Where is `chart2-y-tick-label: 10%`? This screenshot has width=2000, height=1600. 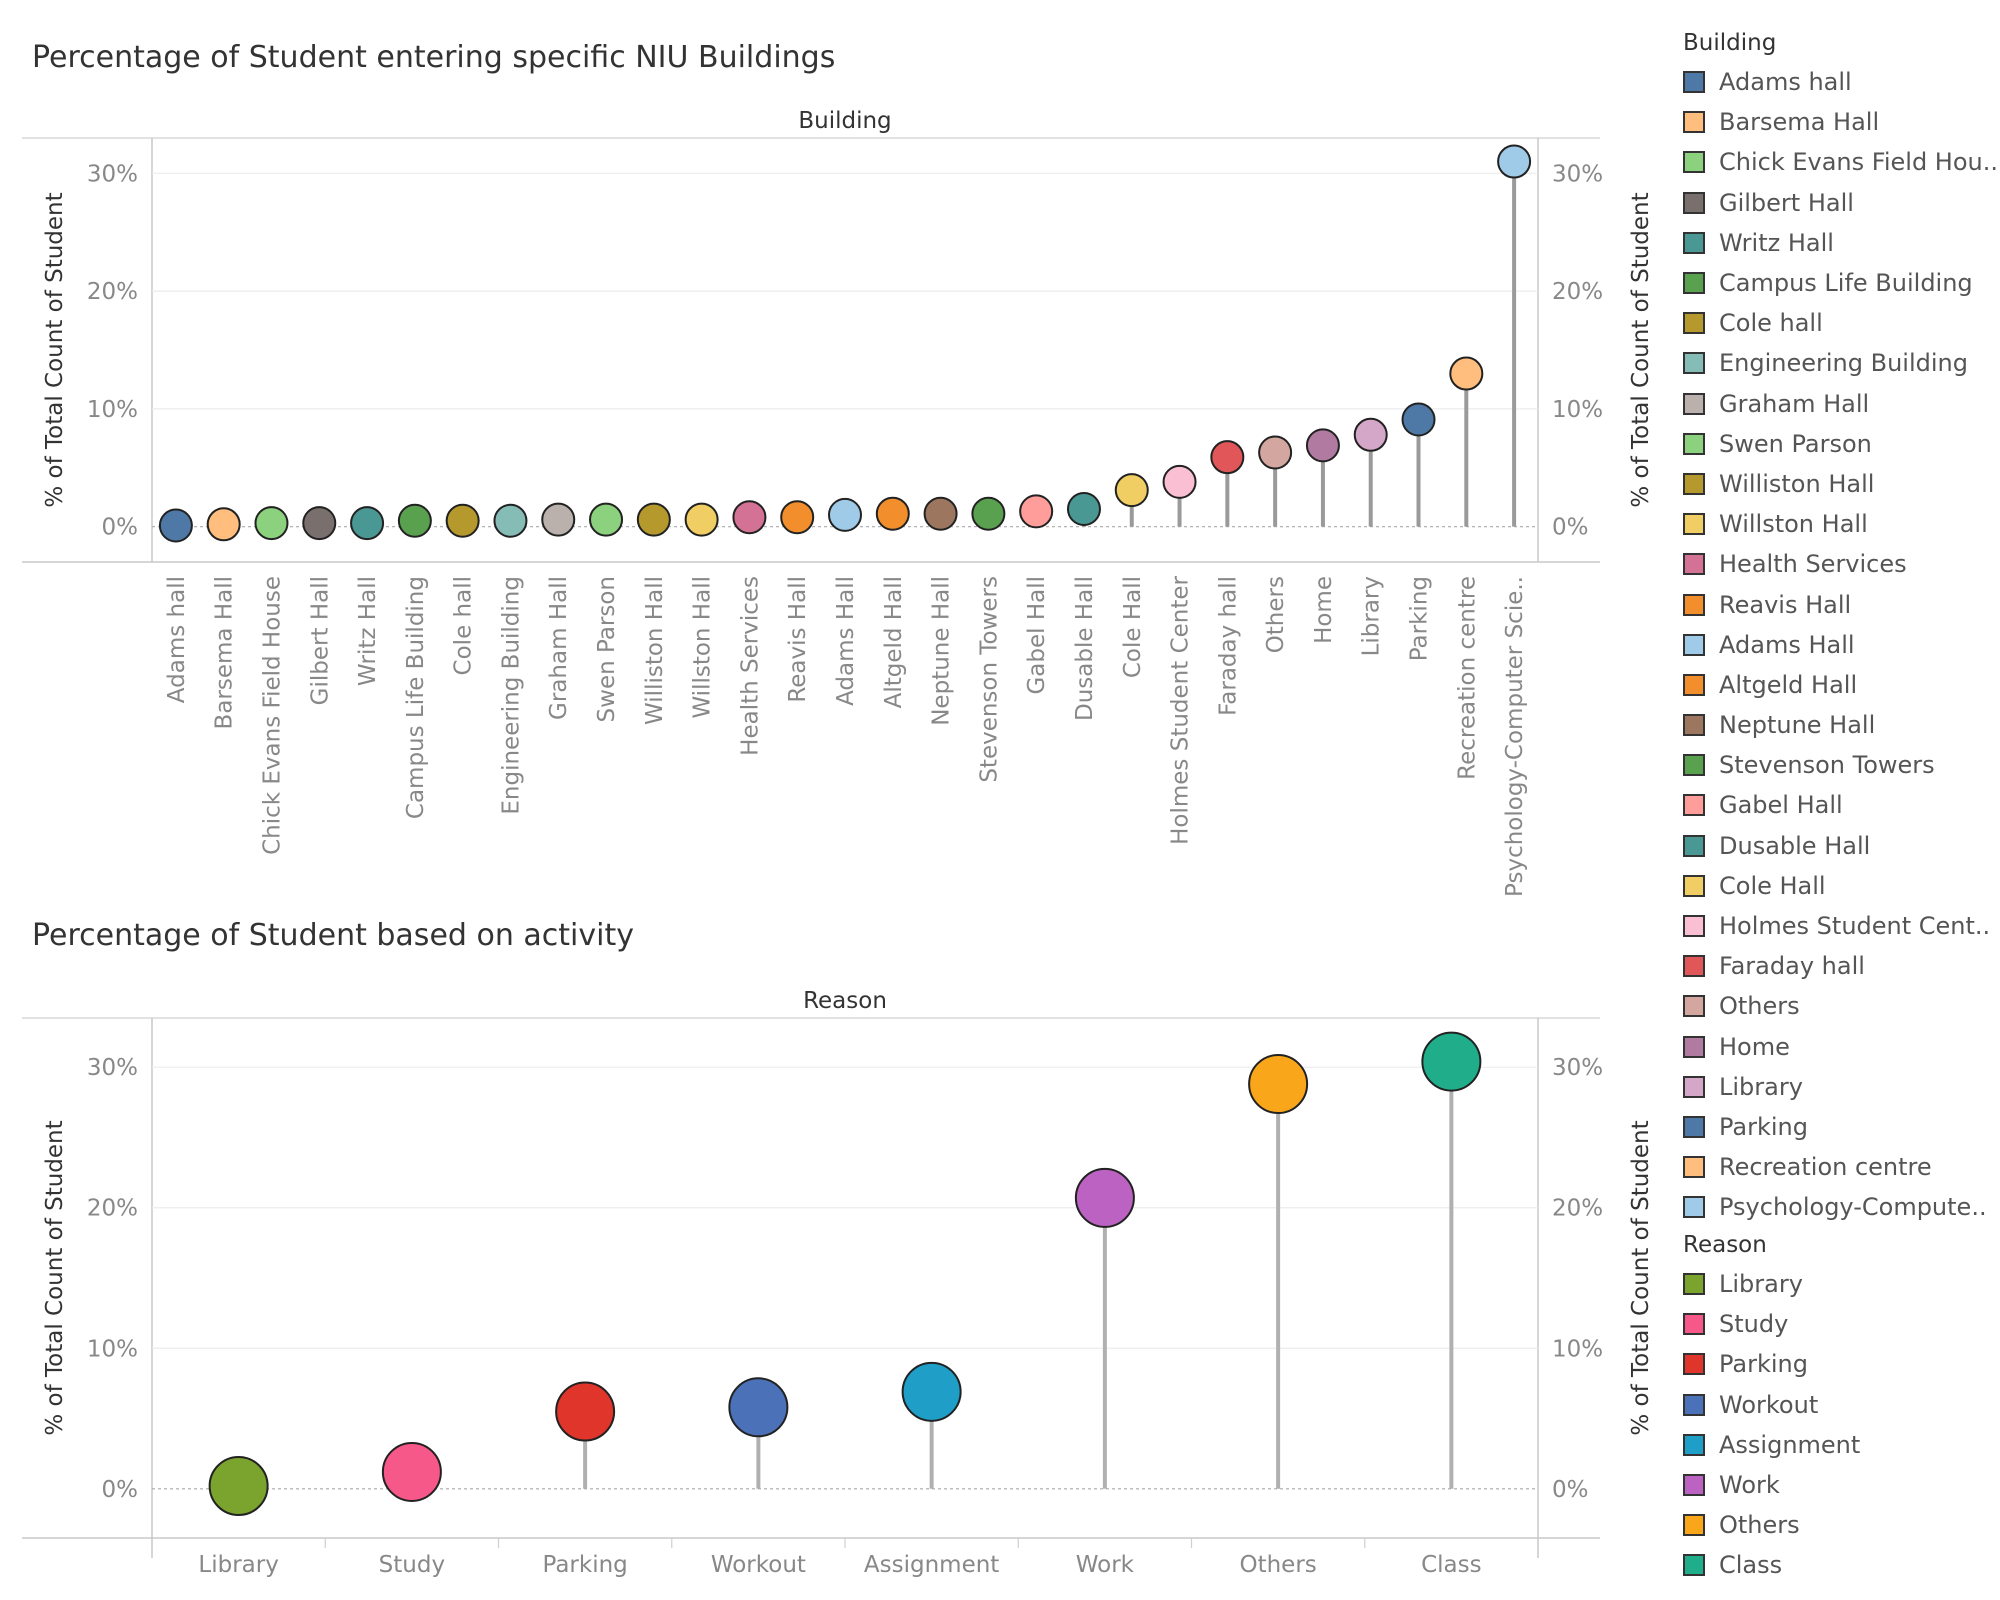
chart2-y-tick-label: 10% is located at coordinates (112, 1349).